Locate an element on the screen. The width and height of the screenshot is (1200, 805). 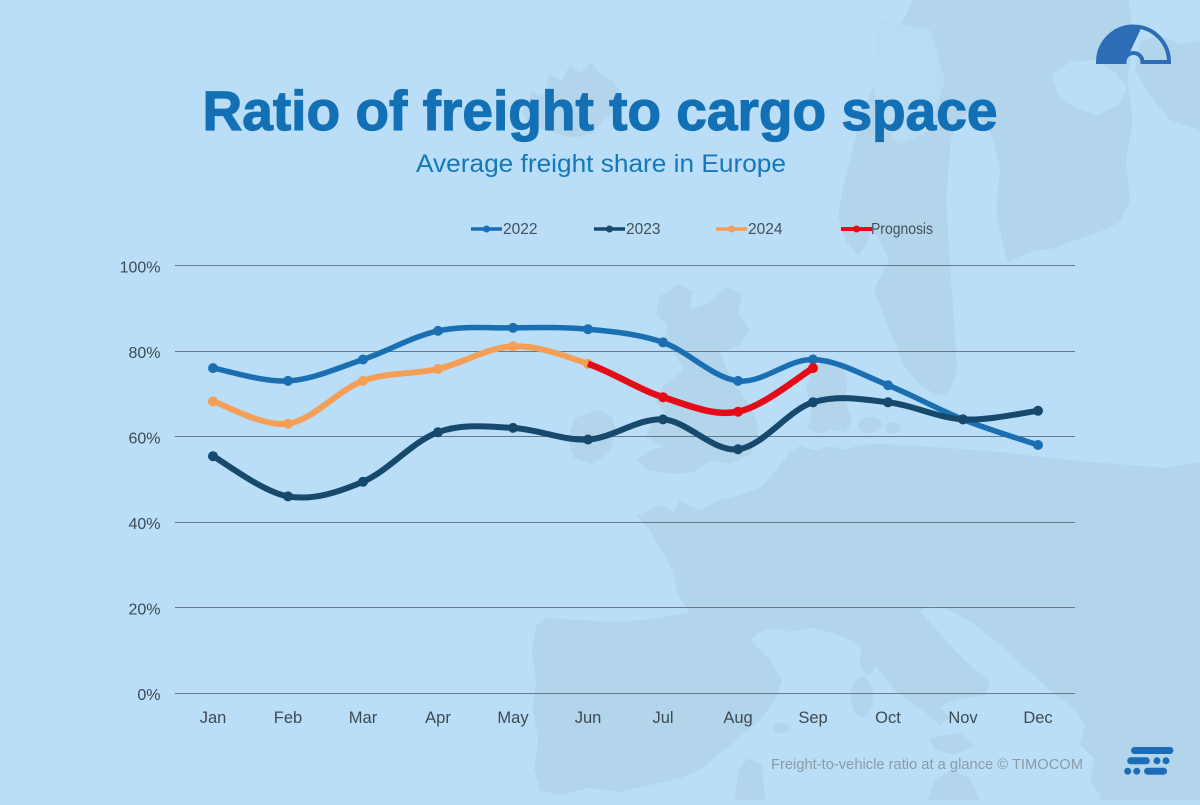
svg-text: 2023 is located at coordinates (643, 229).